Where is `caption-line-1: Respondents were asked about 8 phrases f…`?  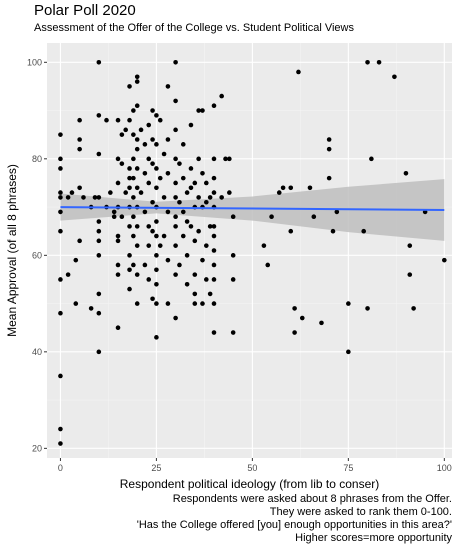 caption-line-1: Respondents were asked about 8 phrases f… is located at coordinates (312, 499).